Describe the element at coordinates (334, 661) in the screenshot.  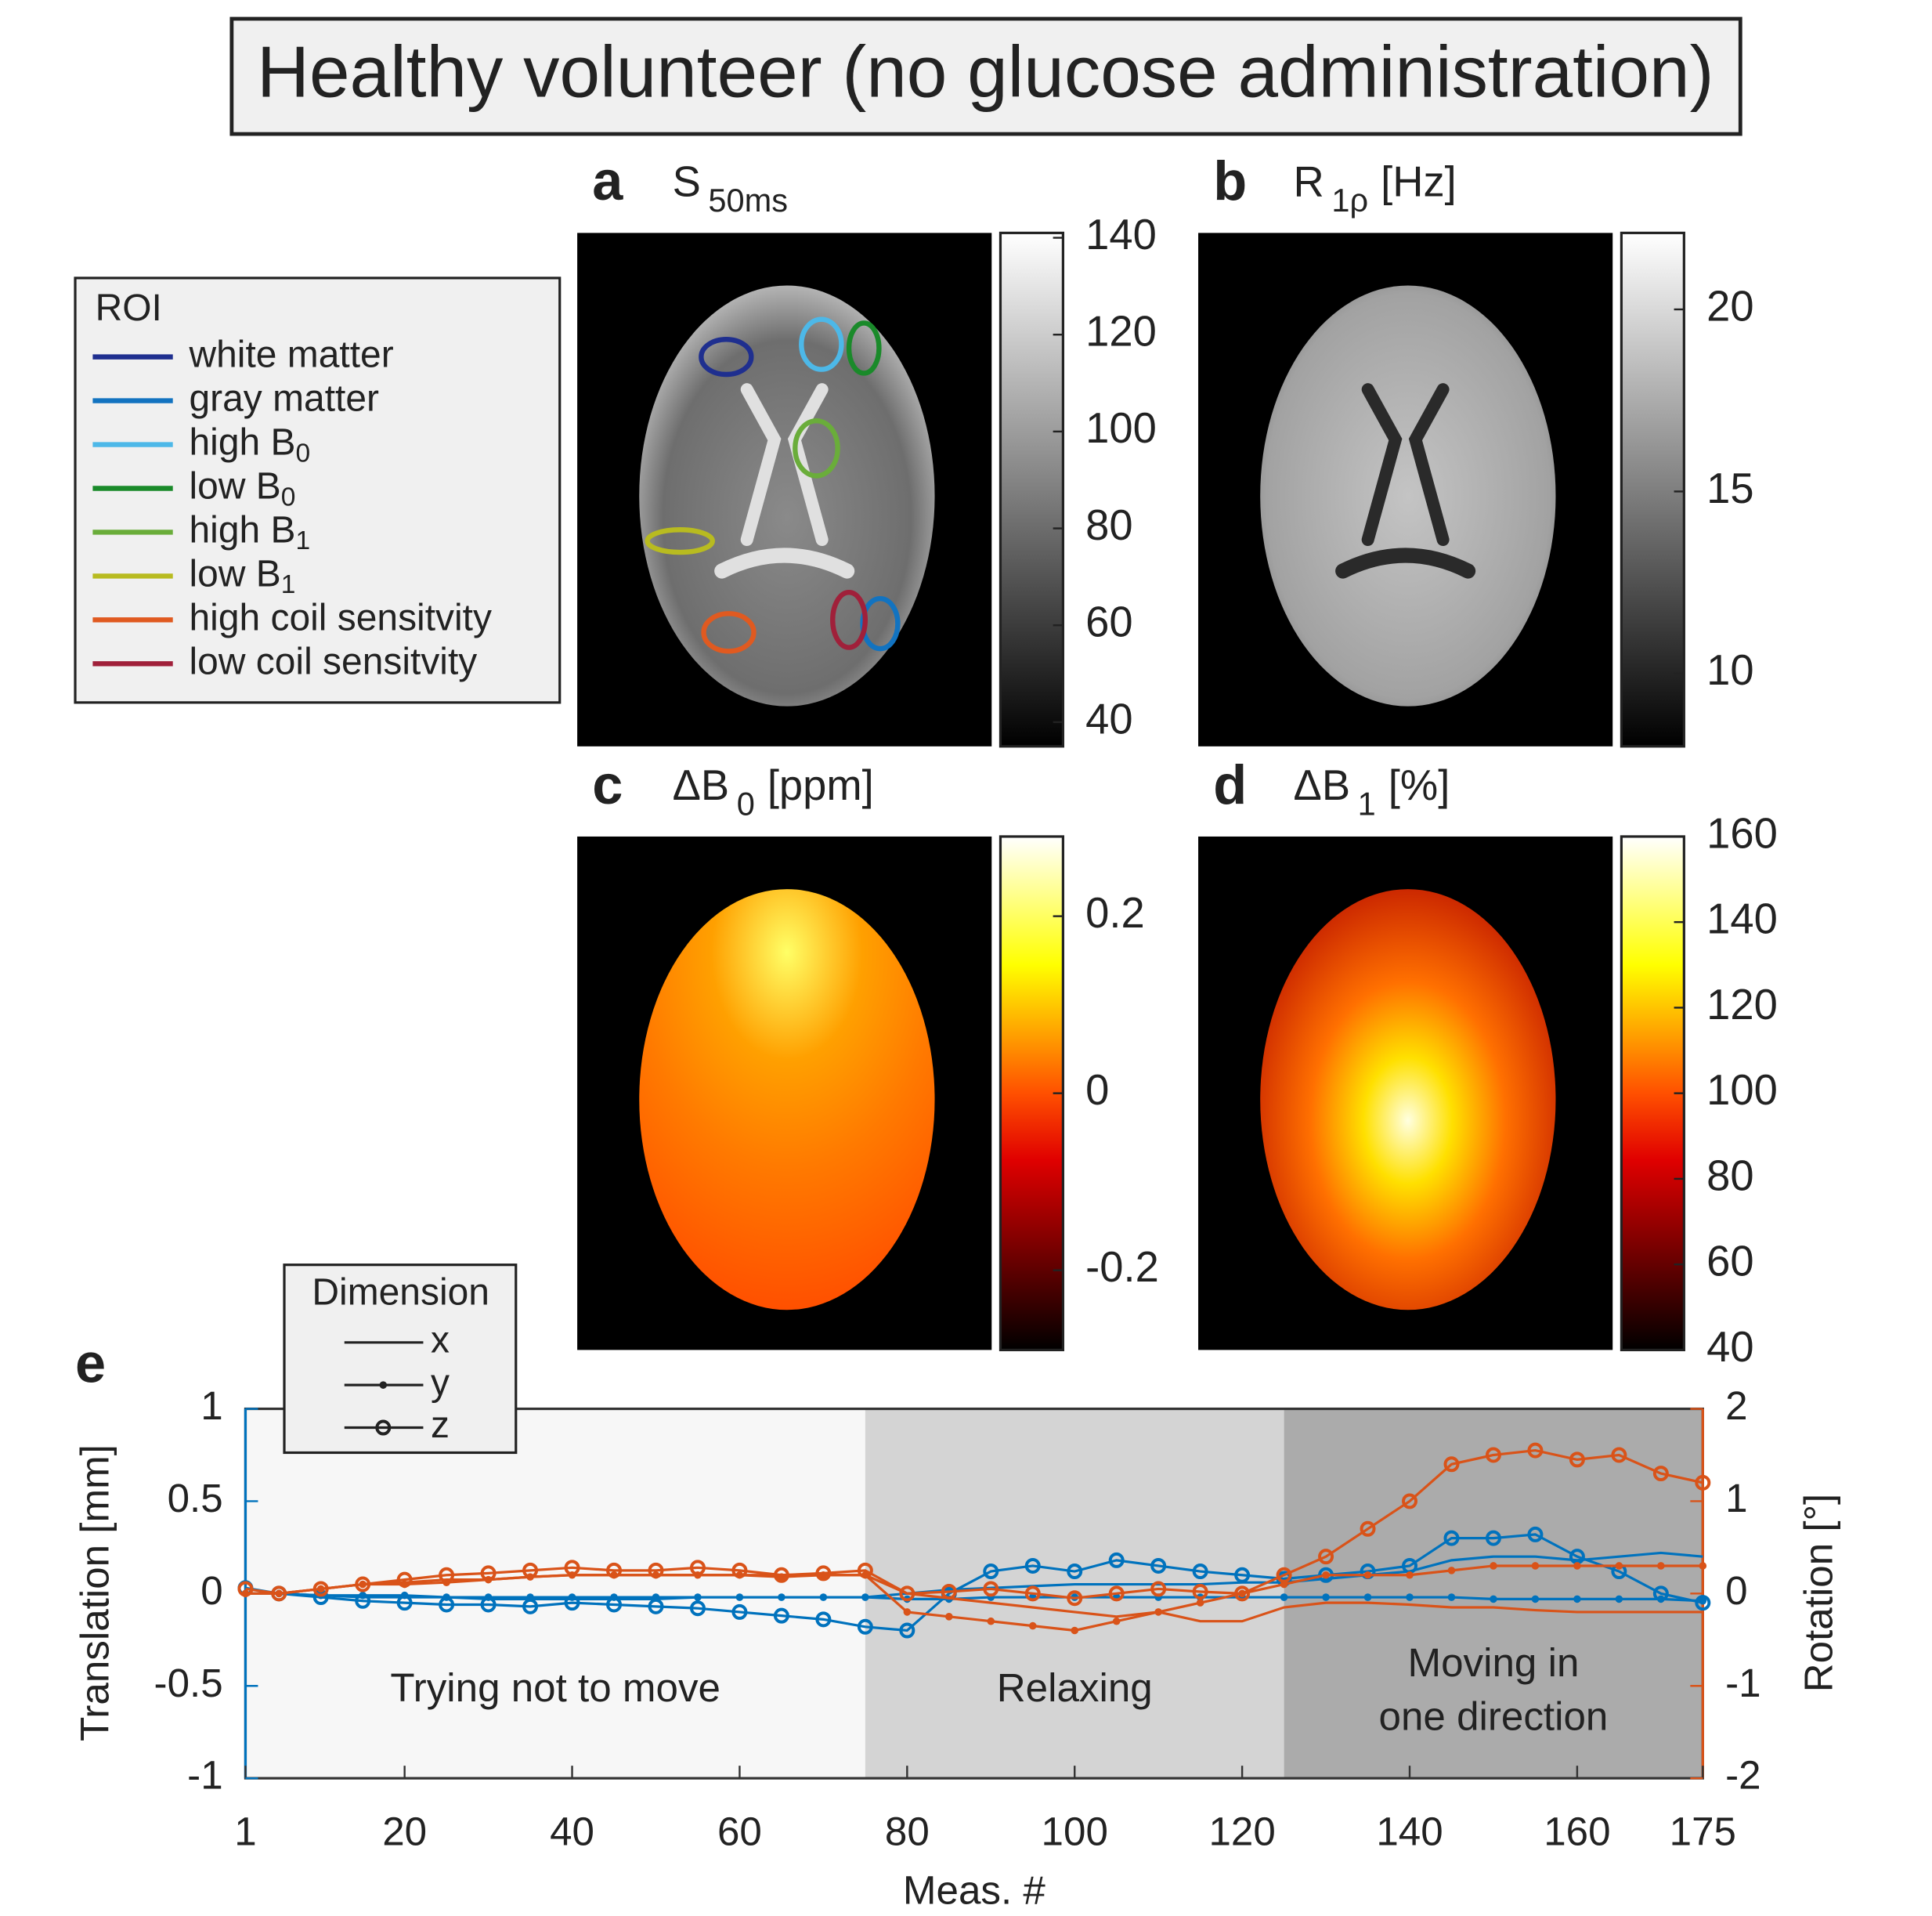
I see `roi-label-text: low coil sensitvity` at that location.